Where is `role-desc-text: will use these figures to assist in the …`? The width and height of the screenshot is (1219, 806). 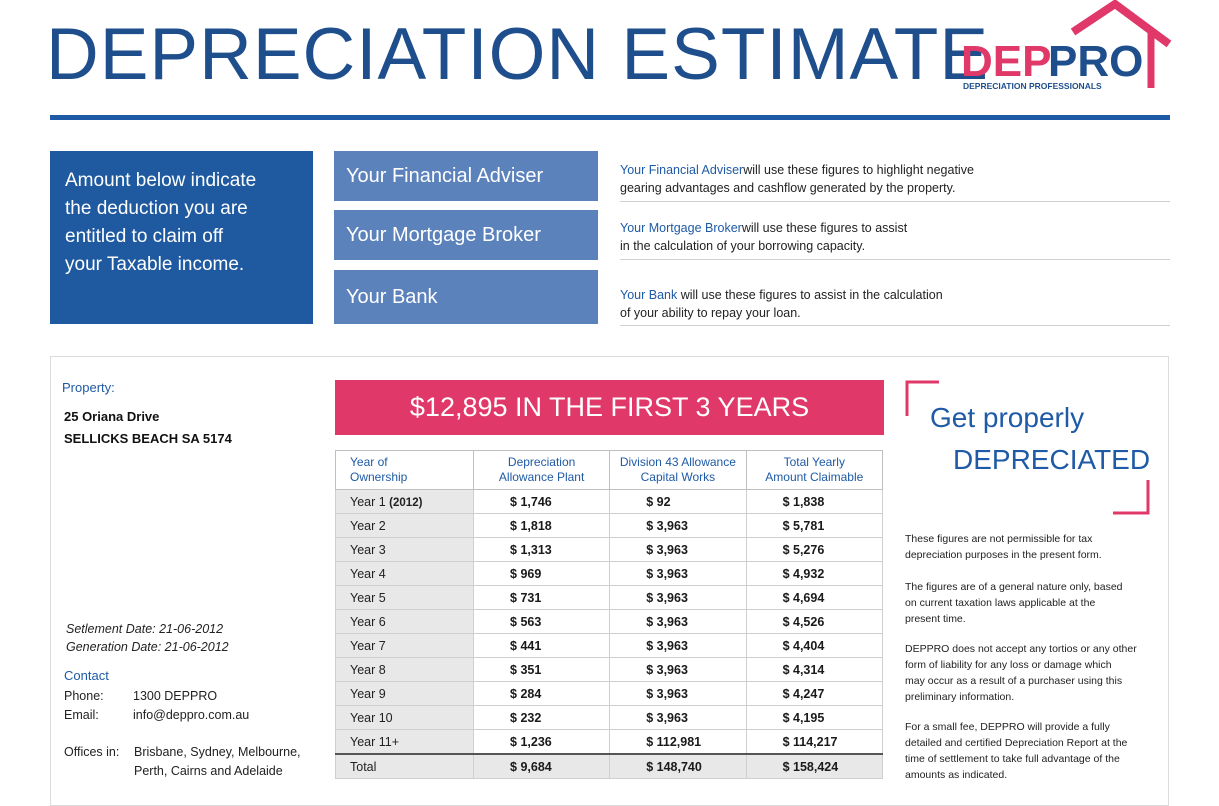 role-desc-text: will use these figures to assist in the … is located at coordinates (810, 295).